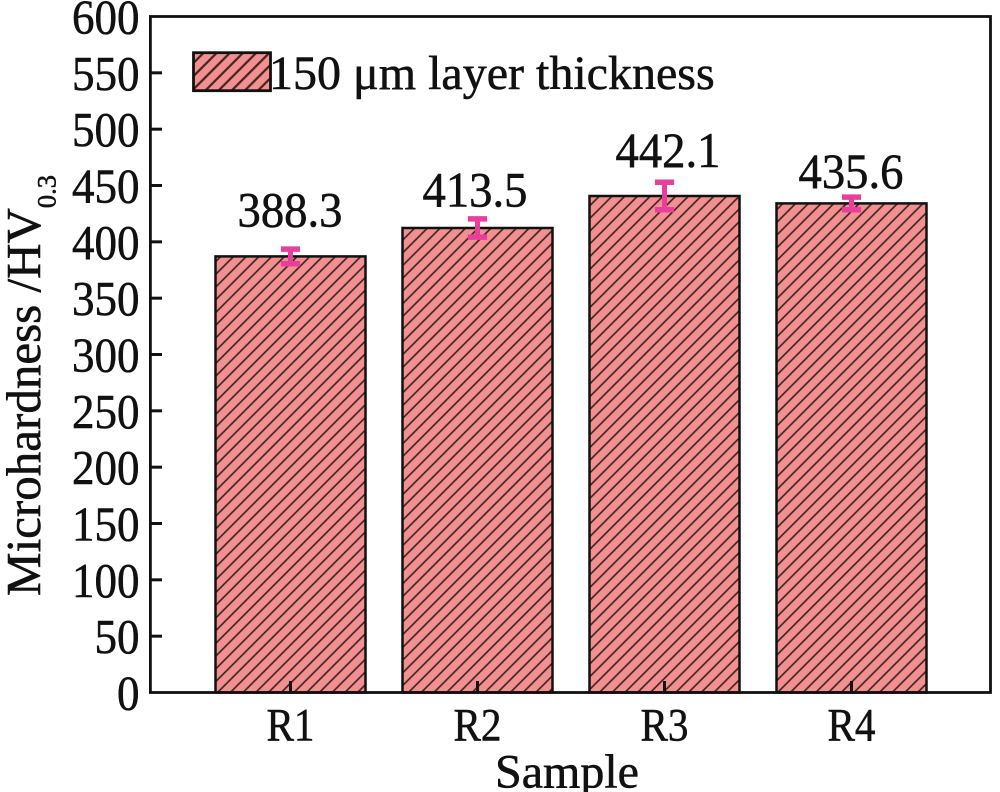 The width and height of the screenshot is (1000, 792). Describe the element at coordinates (117, 636) in the screenshot. I see `svg-text: 50` at that location.